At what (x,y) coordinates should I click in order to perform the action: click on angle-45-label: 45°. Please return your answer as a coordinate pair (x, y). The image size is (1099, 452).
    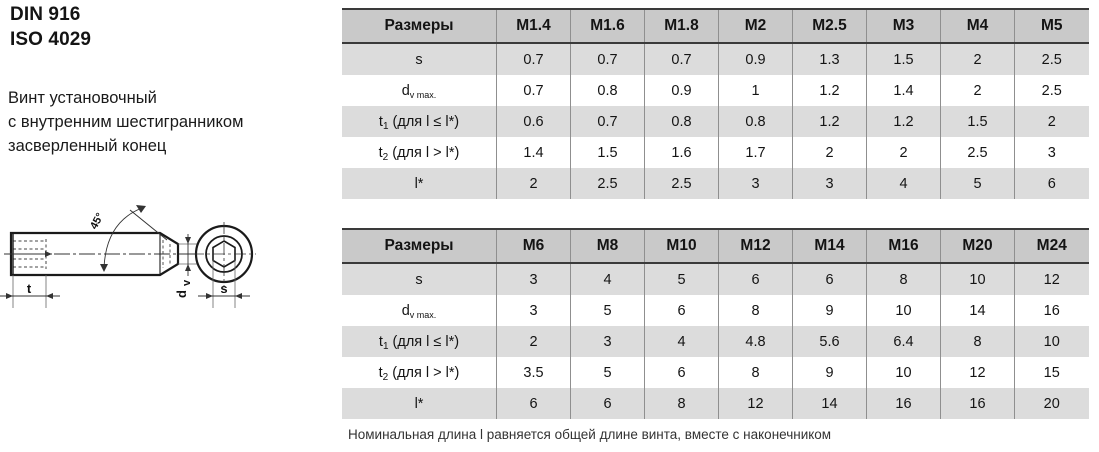
    Looking at the image, I should click on (97, 221).